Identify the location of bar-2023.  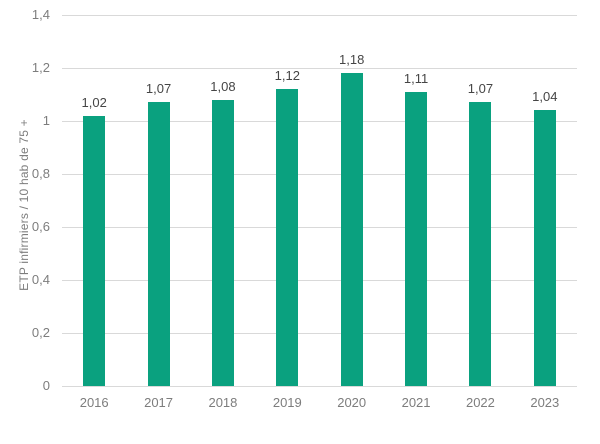
(544, 248).